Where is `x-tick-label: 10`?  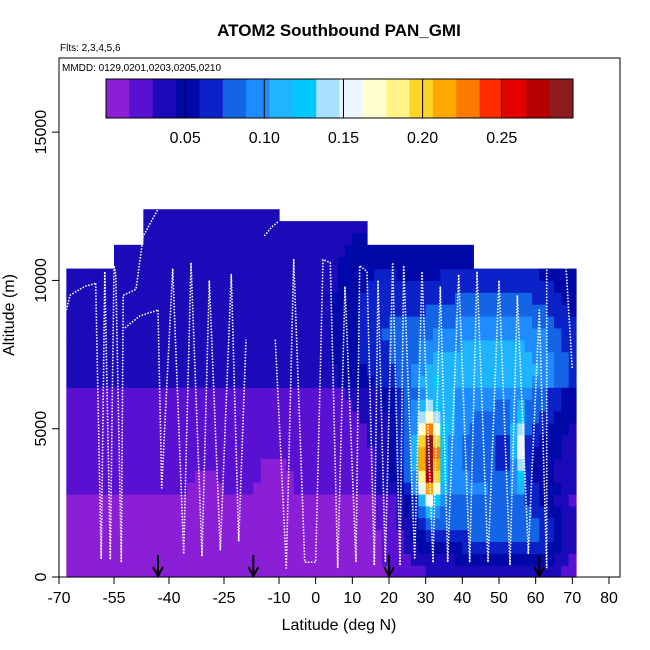
x-tick-label: 10 is located at coordinates (352, 598).